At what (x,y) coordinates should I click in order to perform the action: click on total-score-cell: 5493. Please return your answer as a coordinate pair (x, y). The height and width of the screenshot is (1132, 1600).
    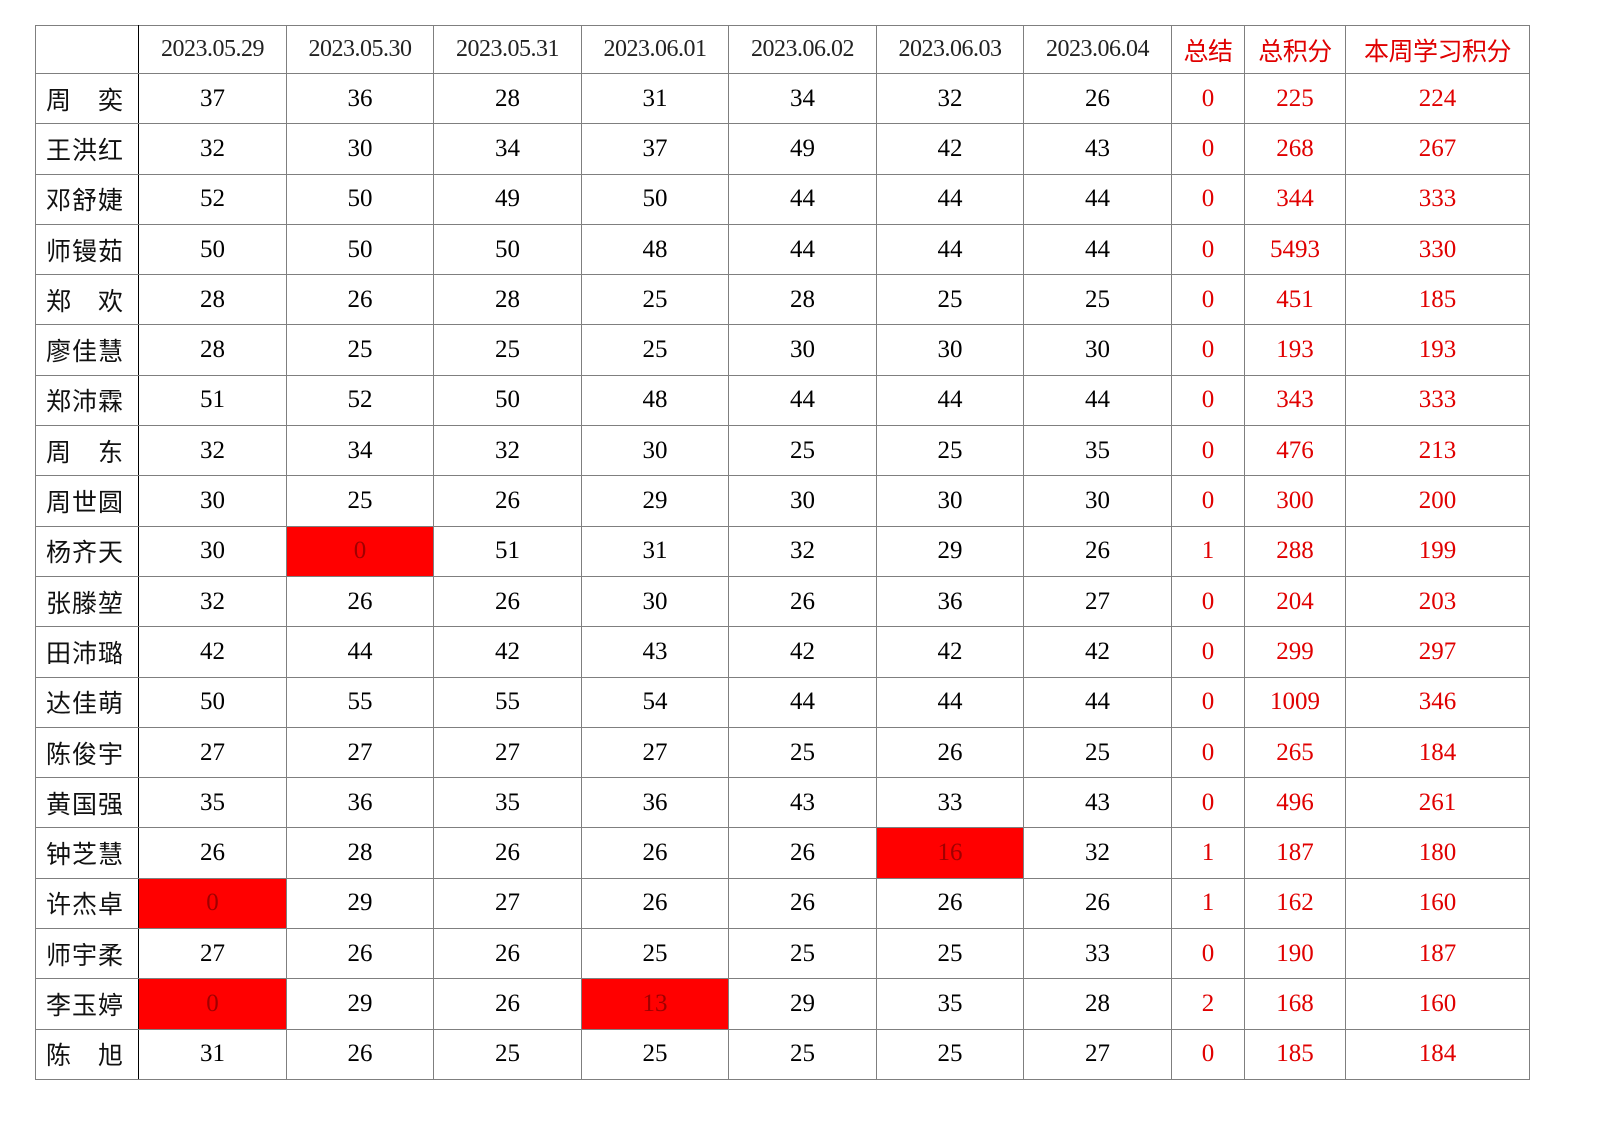
    Looking at the image, I should click on (1295, 249).